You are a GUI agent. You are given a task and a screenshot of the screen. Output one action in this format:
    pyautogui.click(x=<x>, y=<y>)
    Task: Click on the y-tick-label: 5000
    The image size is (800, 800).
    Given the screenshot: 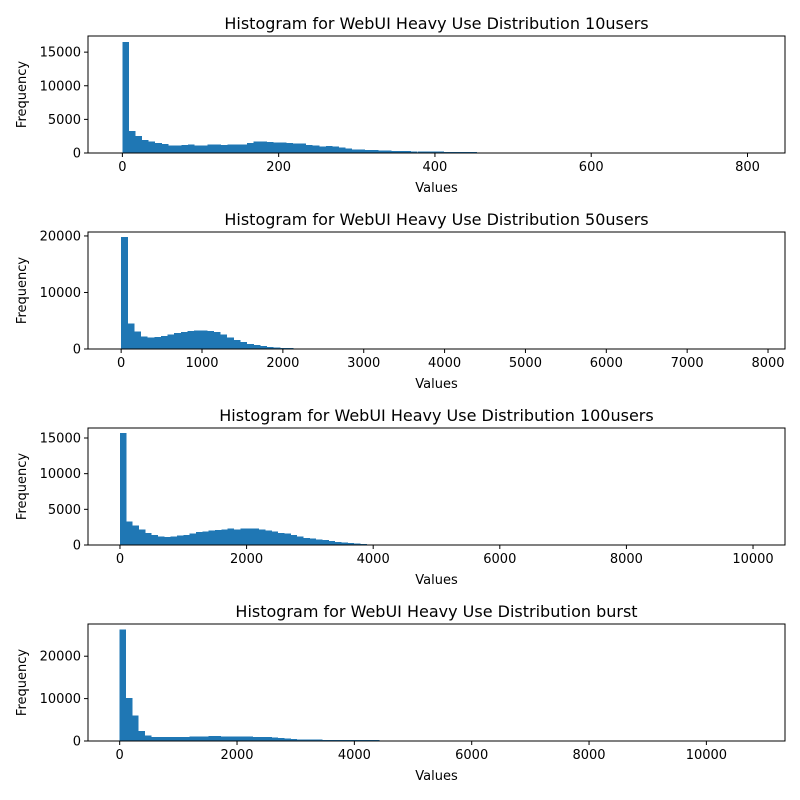 What is the action you would take?
    pyautogui.click(x=64, y=510)
    